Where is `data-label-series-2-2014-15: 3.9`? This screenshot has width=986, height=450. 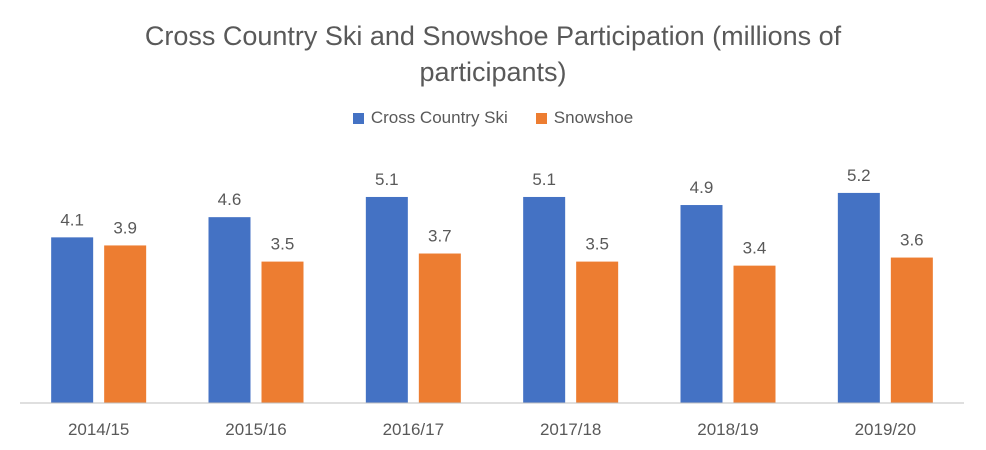 data-label-series-2-2014-15: 3.9 is located at coordinates (125, 227).